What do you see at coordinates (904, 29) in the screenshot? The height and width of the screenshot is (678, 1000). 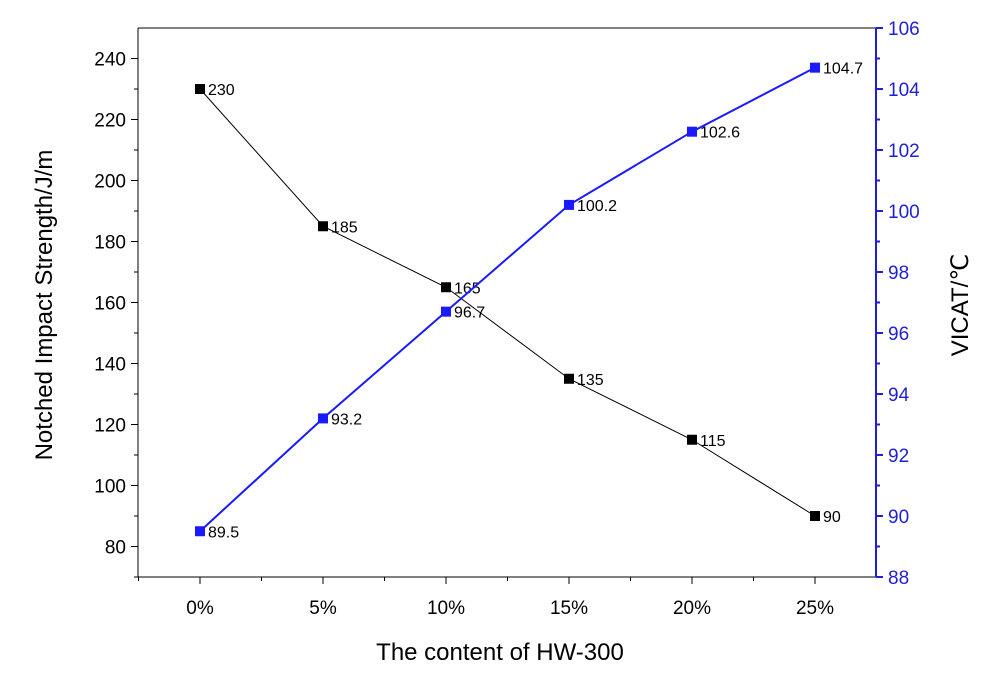 I see `right-tick-label: 106` at bounding box center [904, 29].